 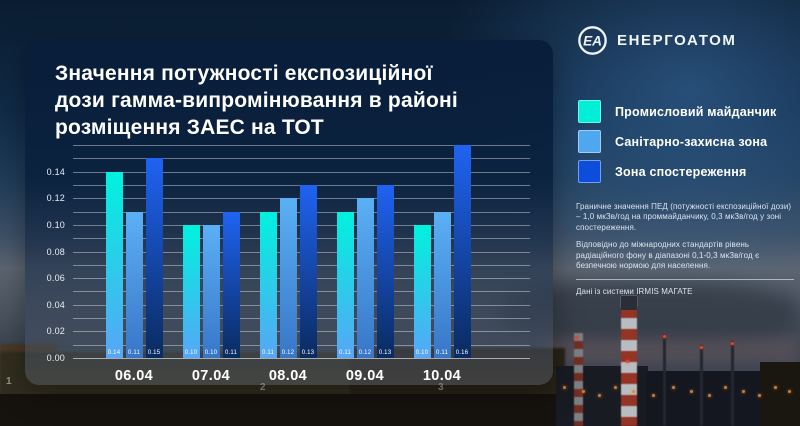 I want to click on legend-item: Санітарно-захисна зона, so click(x=677, y=141).